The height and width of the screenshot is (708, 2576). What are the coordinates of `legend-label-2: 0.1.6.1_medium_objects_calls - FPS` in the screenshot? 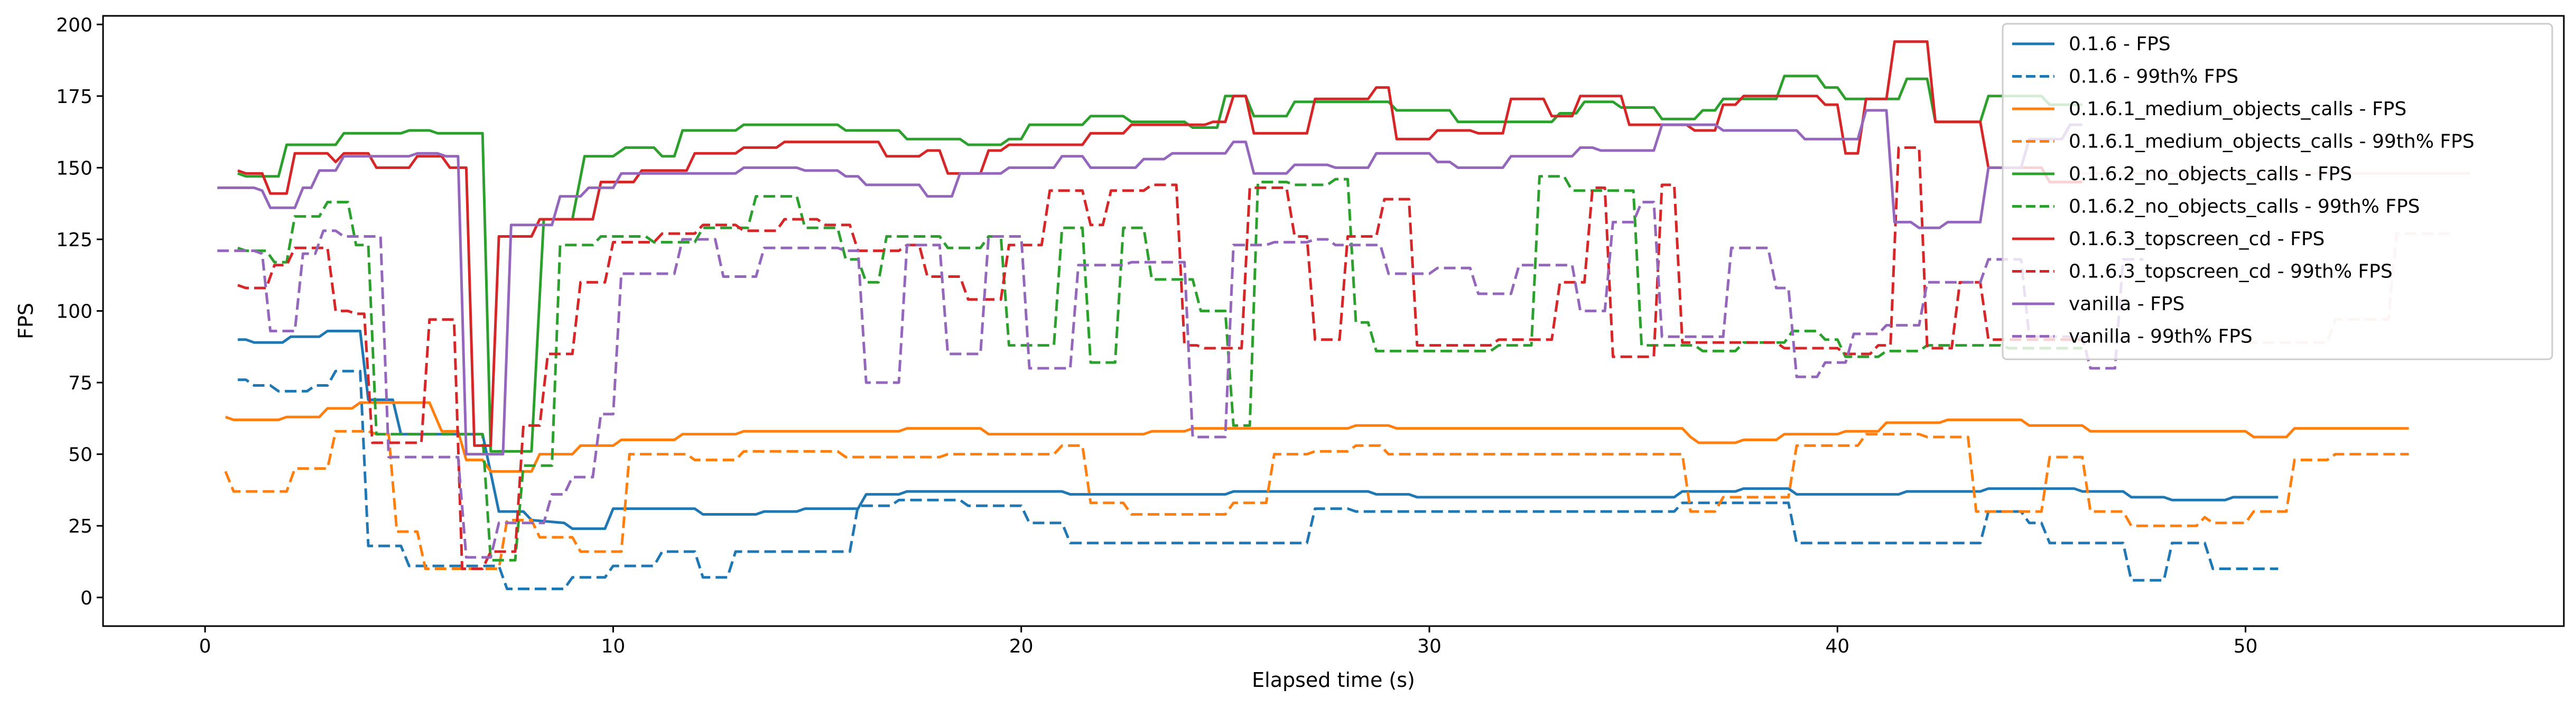 It's located at (2237, 109).